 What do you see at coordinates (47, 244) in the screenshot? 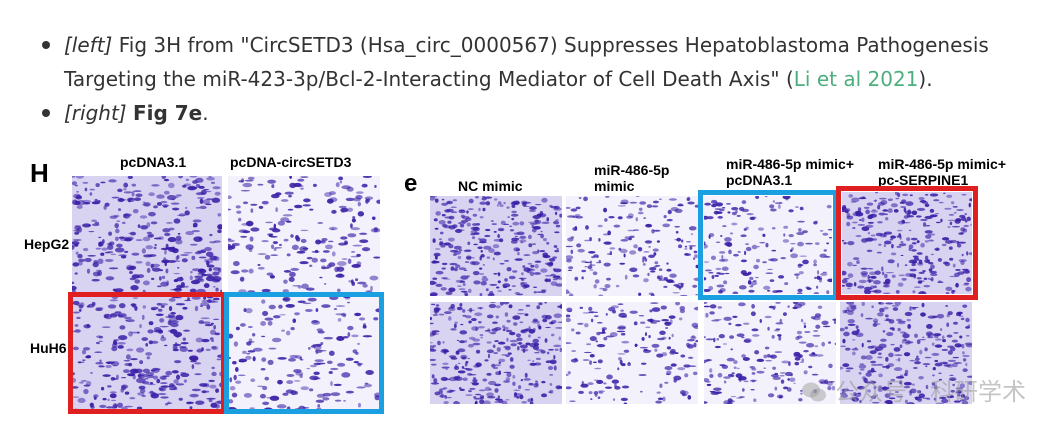
I see `row-label: HepG2` at bounding box center [47, 244].